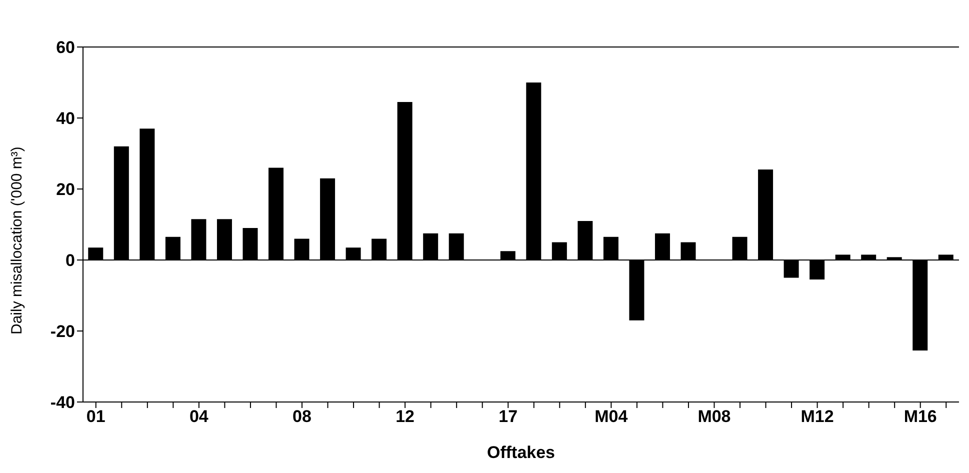  Describe the element at coordinates (199, 416) in the screenshot. I see `x-tick-label: 04` at that location.